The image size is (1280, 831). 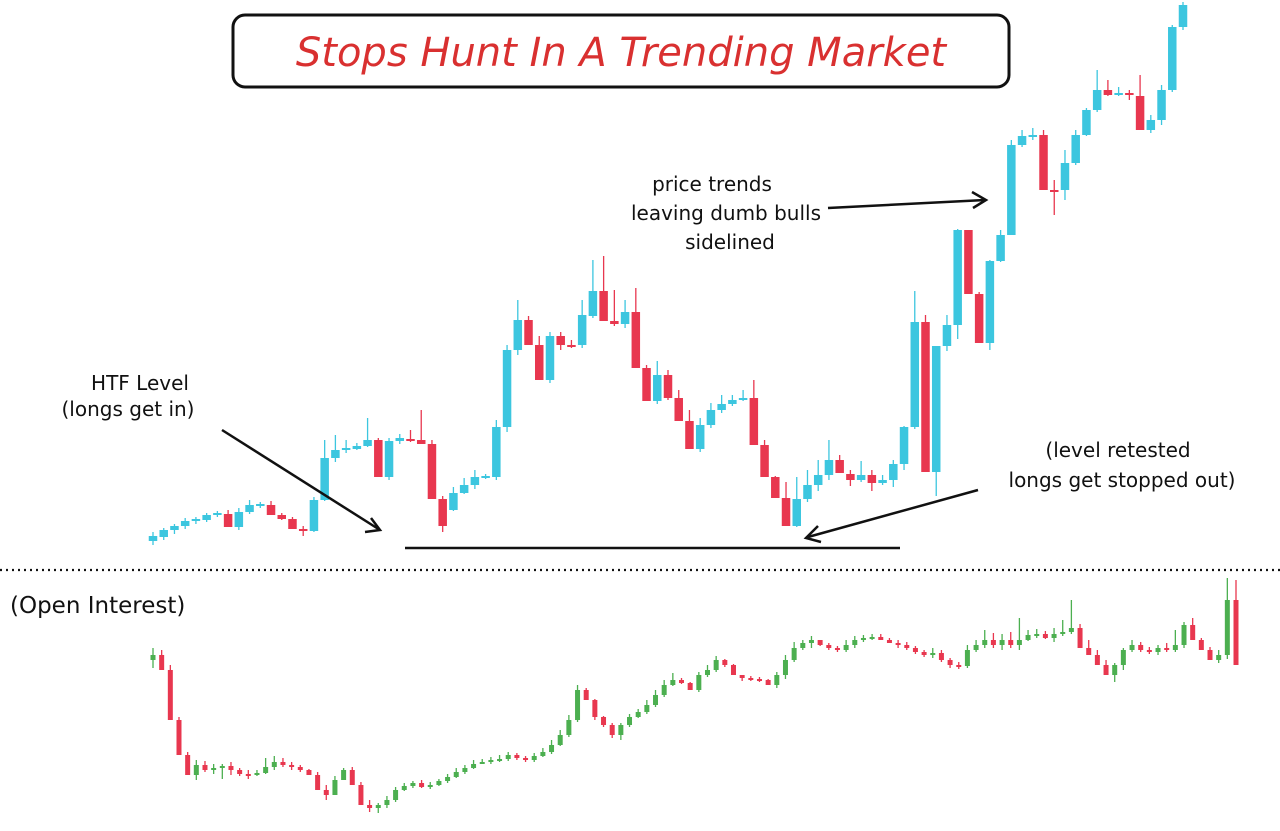 What do you see at coordinates (812, 534) in the screenshot?
I see `retest-arrowhead` at bounding box center [812, 534].